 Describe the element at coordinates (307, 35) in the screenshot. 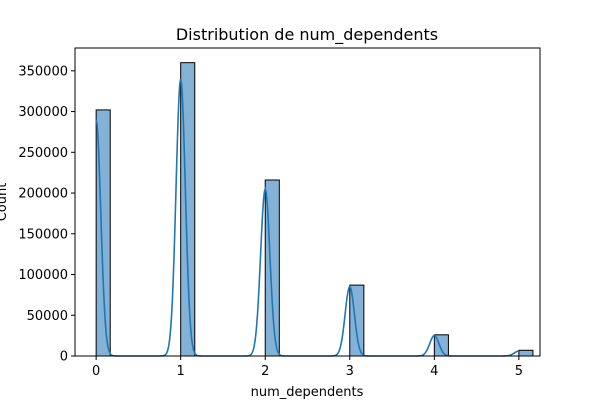

I see `chart-title: Distribution de num_dependents` at that location.